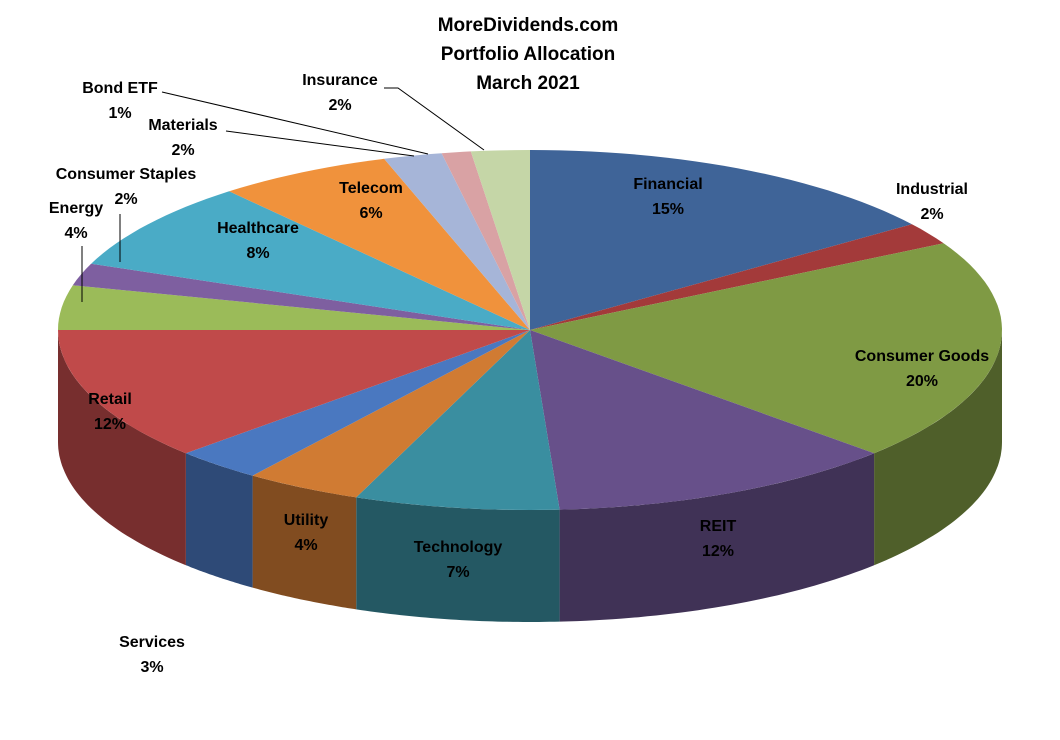 This screenshot has width=1060, height=740. What do you see at coordinates (528, 25) in the screenshot?
I see `chart-title: MoreDividends.com` at bounding box center [528, 25].